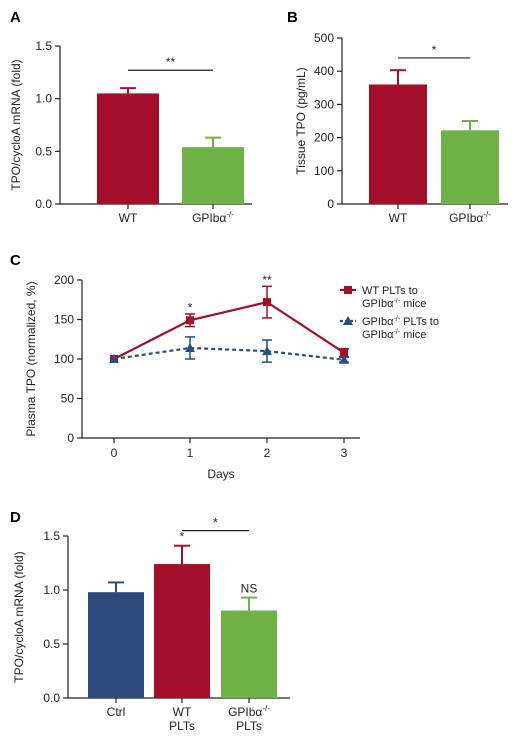  What do you see at coordinates (220, 474) in the screenshot?
I see `x-axis-title: Days` at bounding box center [220, 474].